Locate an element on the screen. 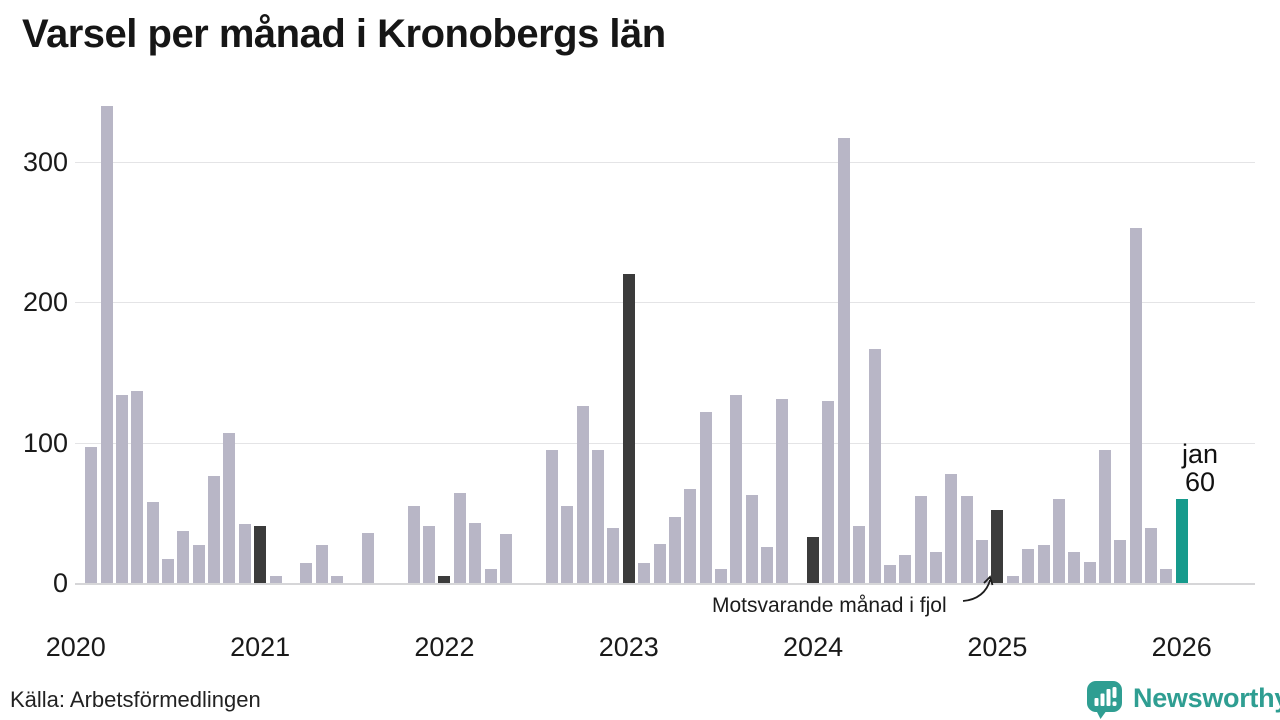 The image size is (1280, 720). current-month-label: jan 60 is located at coordinates (1200, 468).